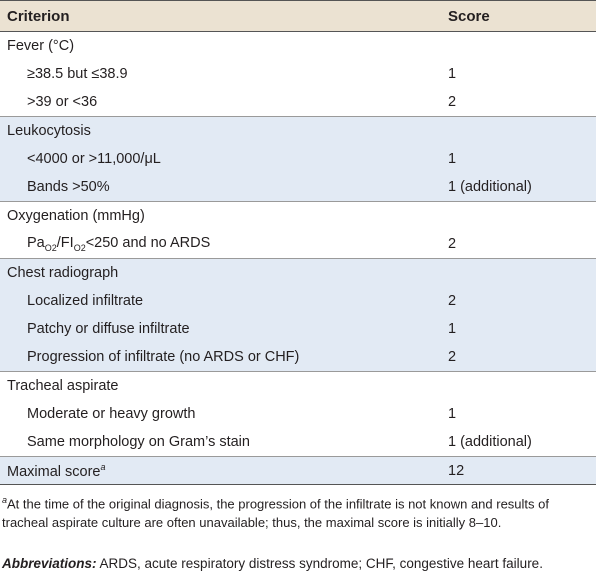 This screenshot has height=580, width=596. I want to click on section-title-row: Tracheal aspirate, so click(298, 386).